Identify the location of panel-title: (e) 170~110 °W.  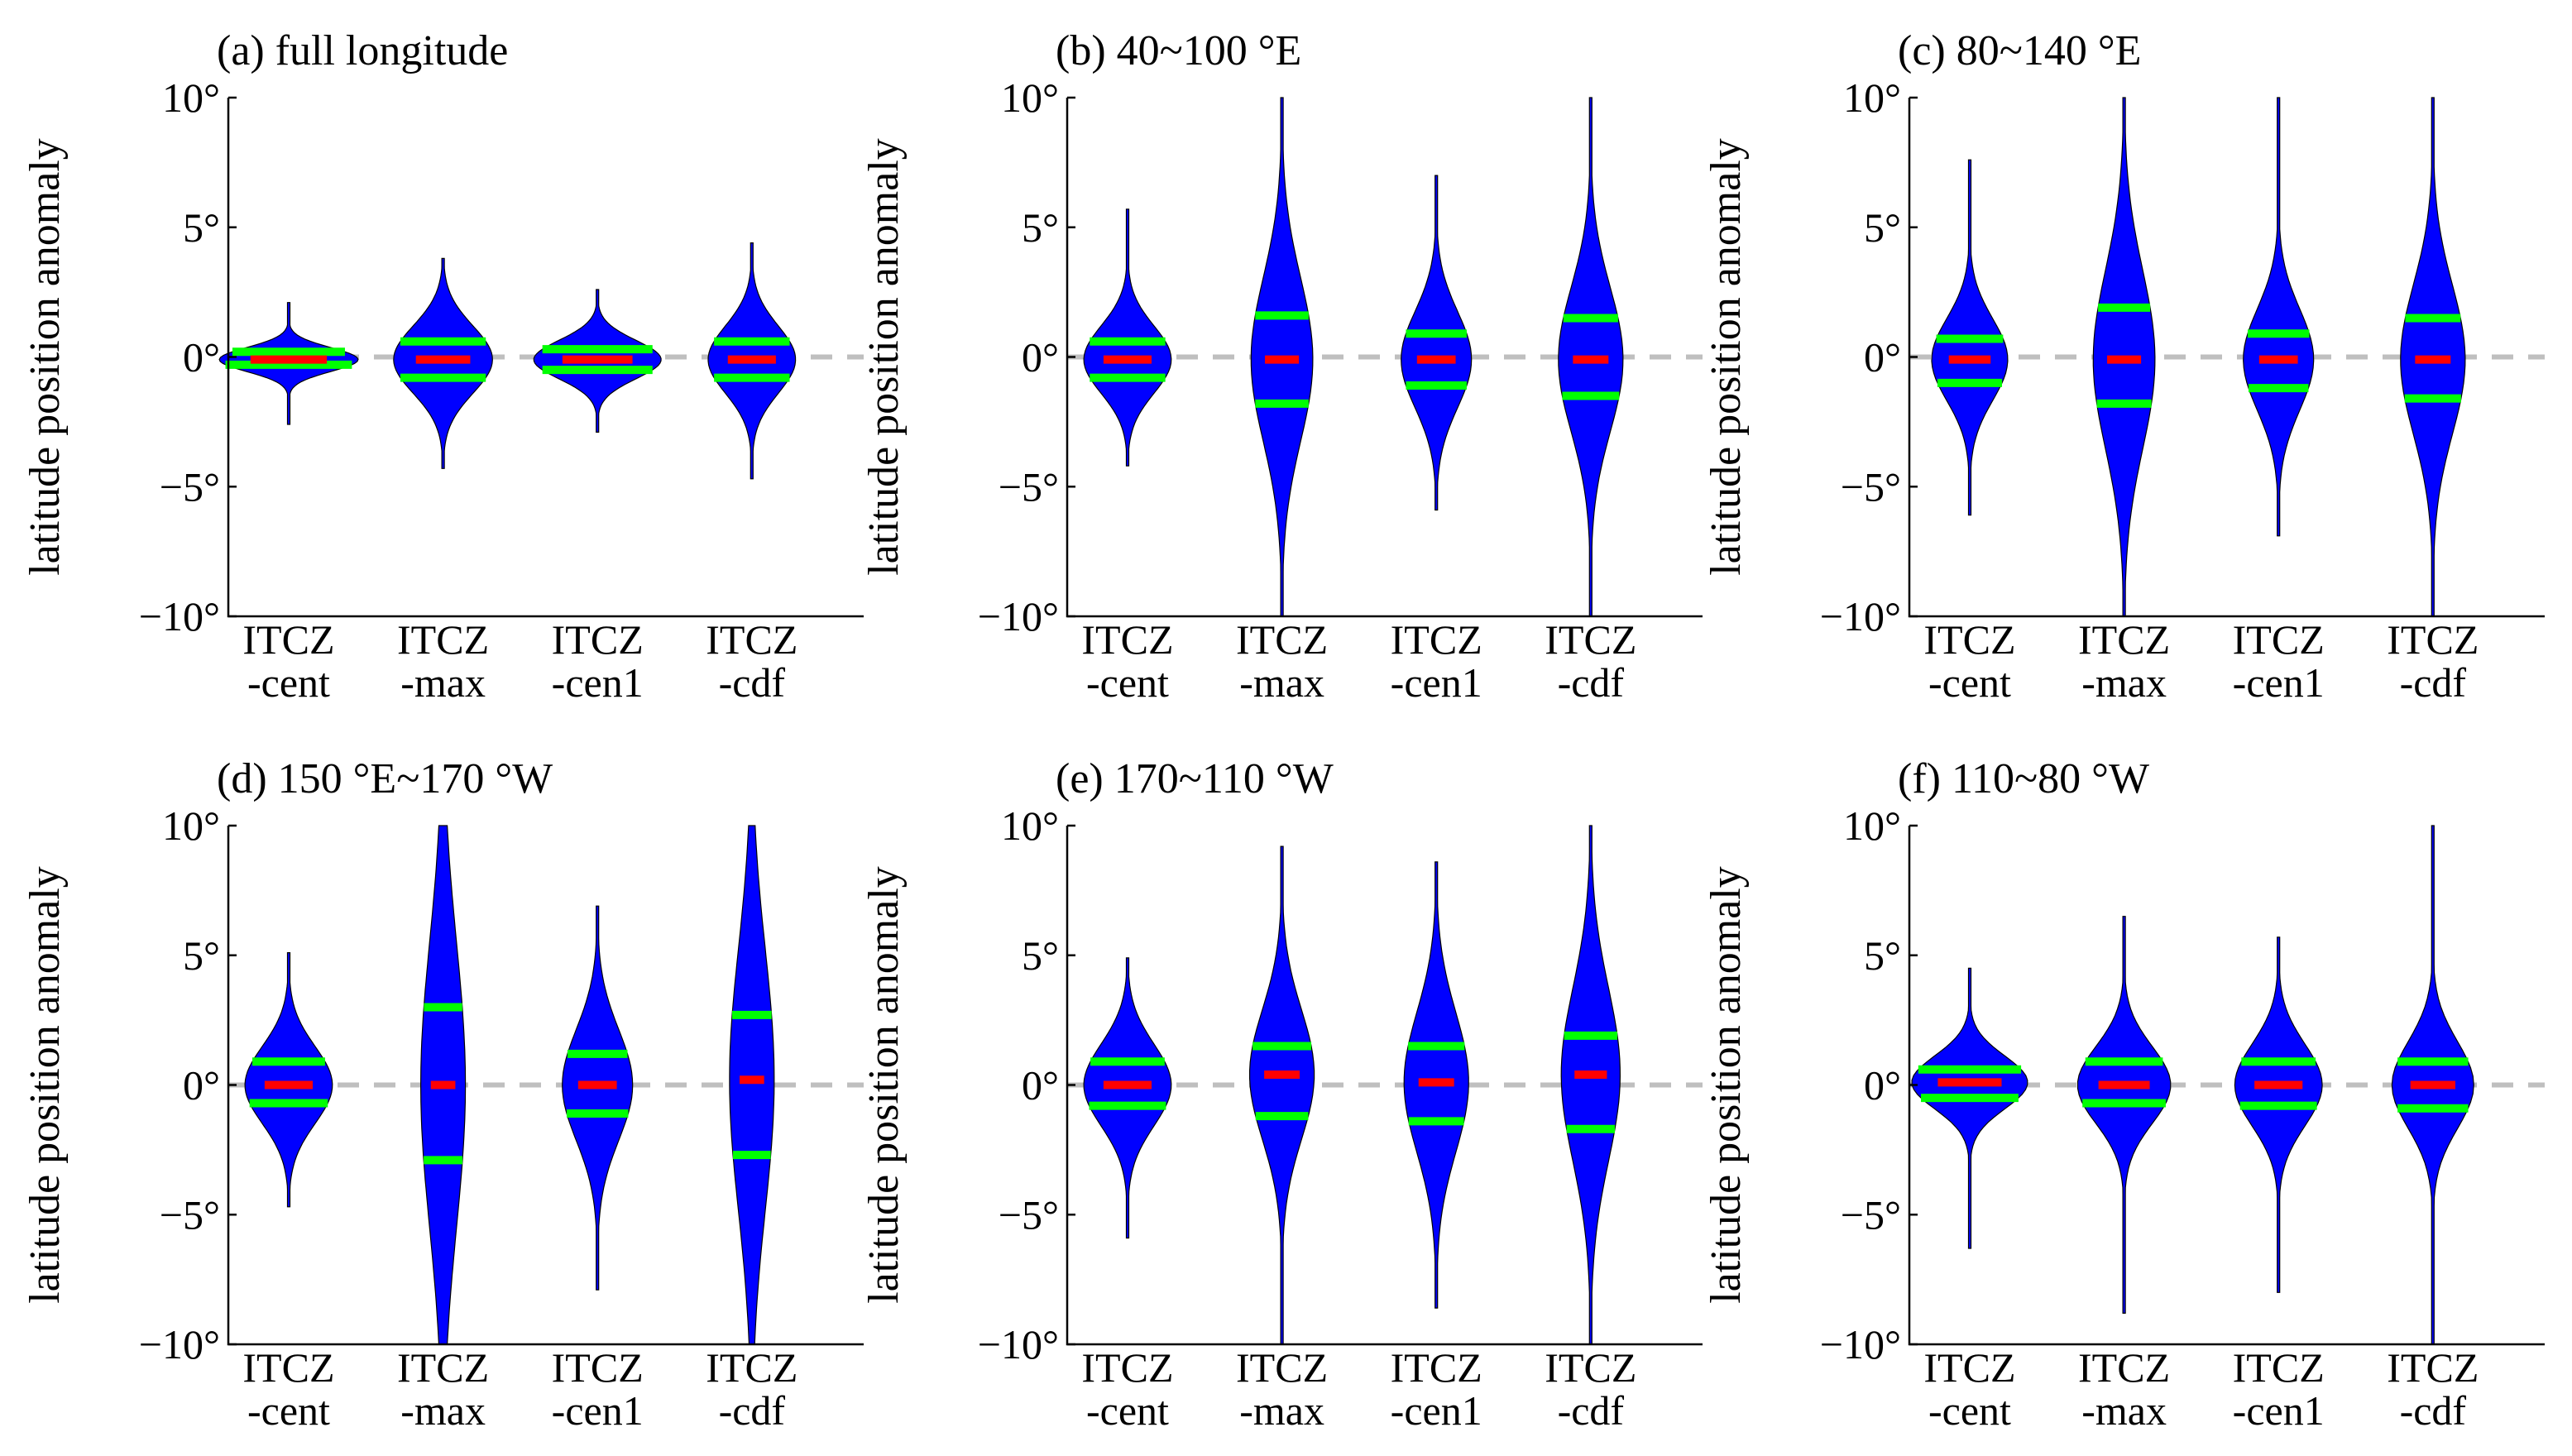
(1195, 778).